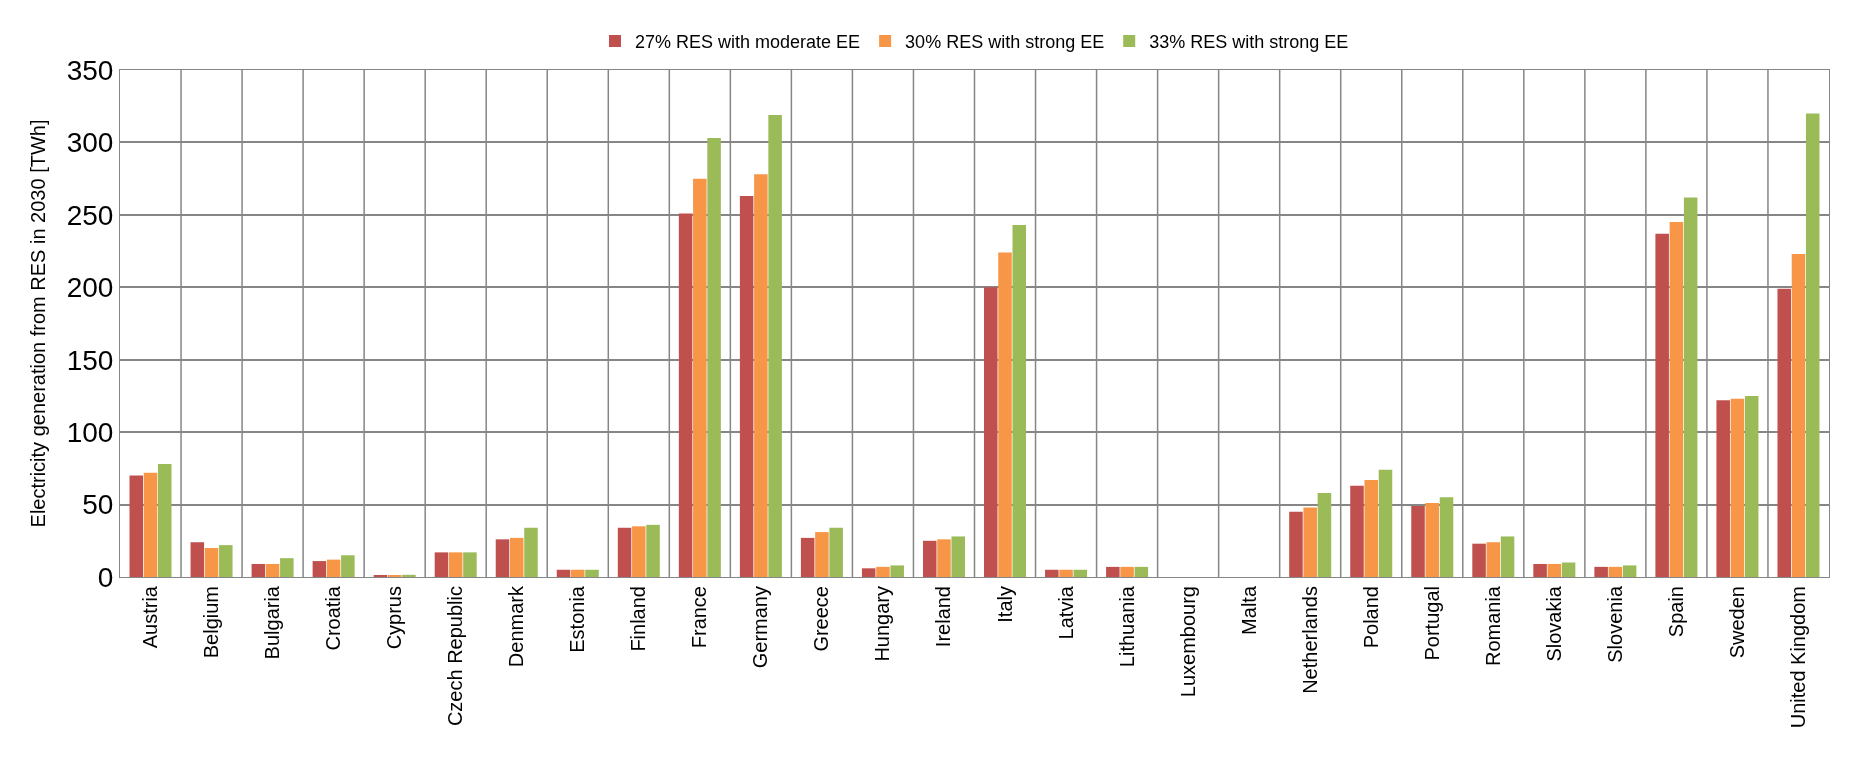  What do you see at coordinates (1736, 622) in the screenshot?
I see `x-tick-label: Sweden` at bounding box center [1736, 622].